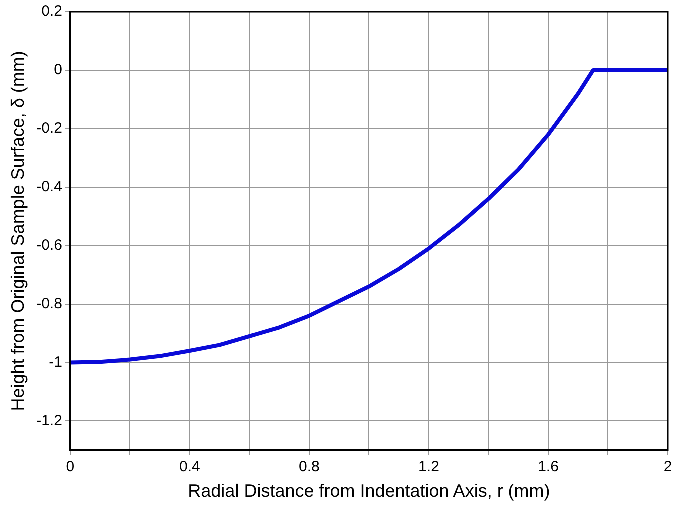 This screenshot has width=686, height=511. Describe the element at coordinates (70, 467) in the screenshot. I see `x-tick-label: 0` at that location.